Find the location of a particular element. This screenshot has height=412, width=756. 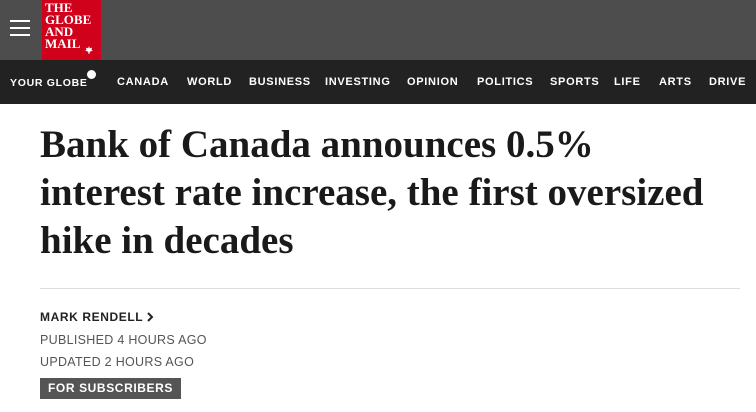

top-bar: THE GLOBE AND MAIL is located at coordinates (378, 30).